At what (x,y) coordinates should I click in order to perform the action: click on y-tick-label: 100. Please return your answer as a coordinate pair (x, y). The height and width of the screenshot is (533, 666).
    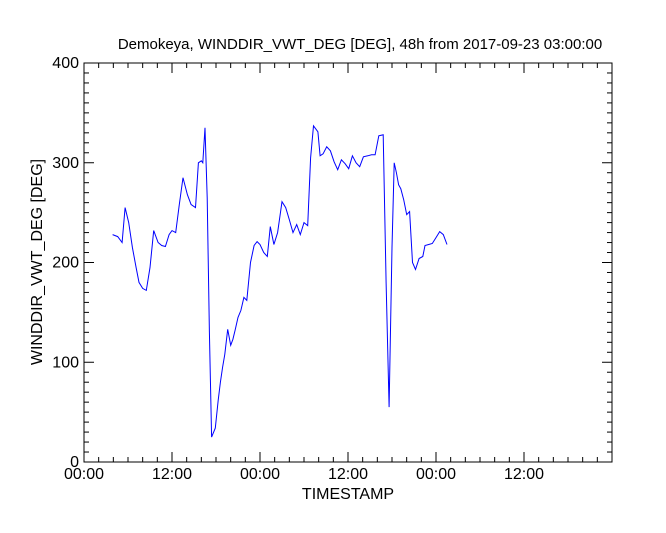
    Looking at the image, I should click on (65, 362).